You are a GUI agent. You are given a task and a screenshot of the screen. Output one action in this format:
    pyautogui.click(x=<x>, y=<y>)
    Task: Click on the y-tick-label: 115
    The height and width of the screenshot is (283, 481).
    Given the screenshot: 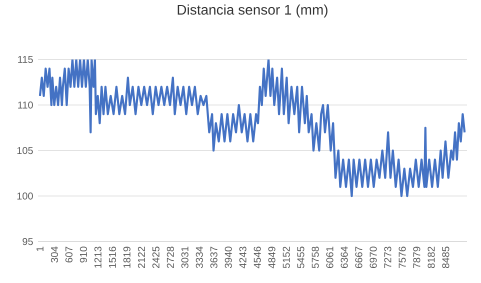 What is the action you would take?
    pyautogui.click(x=25, y=60)
    